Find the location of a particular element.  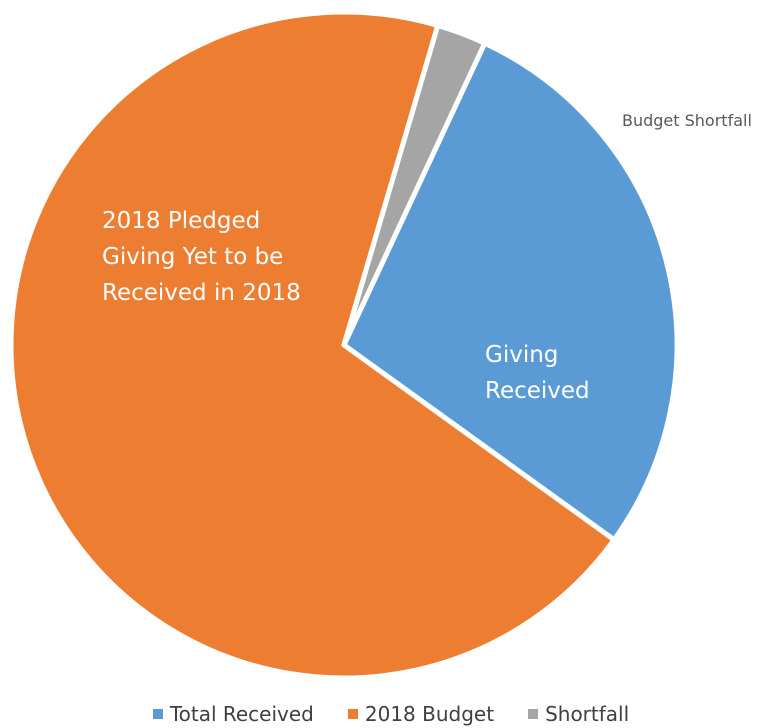

legend-swatch-shortfall is located at coordinates (533, 713).